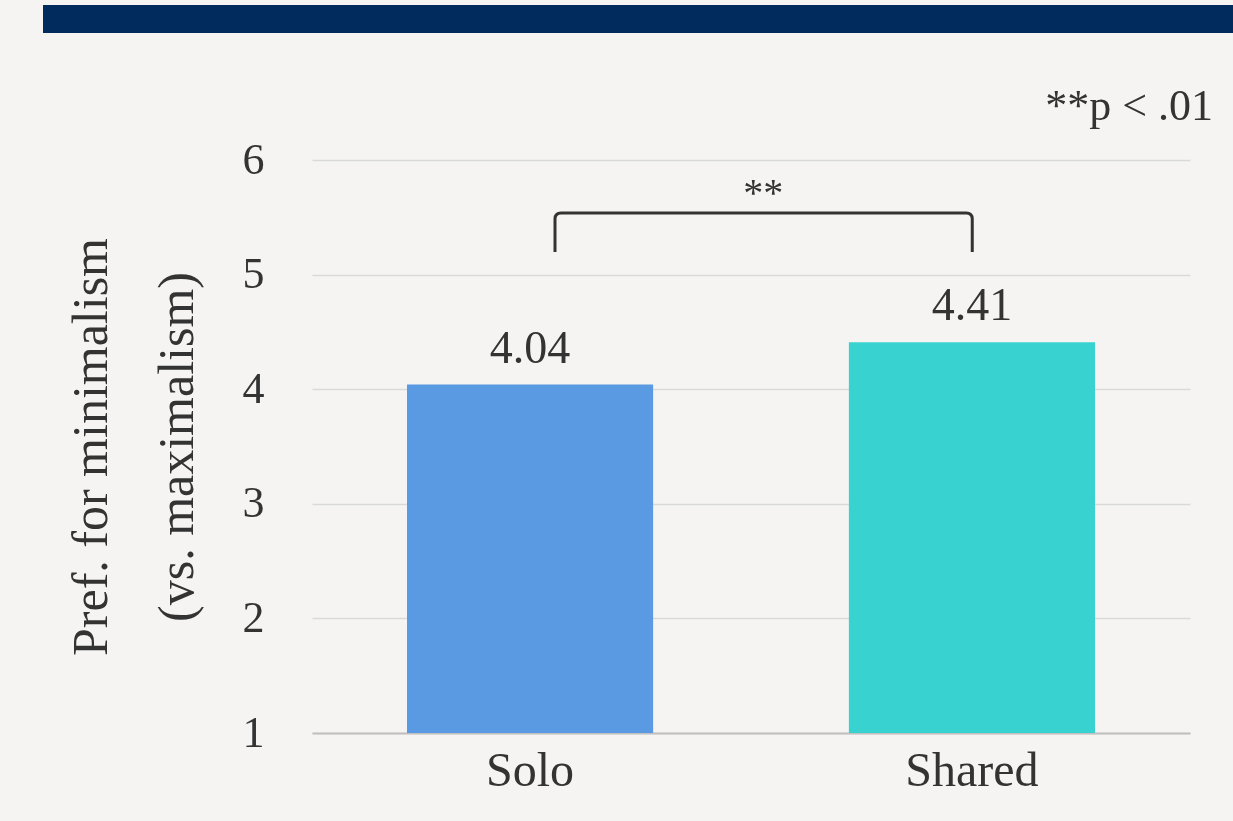 Image resolution: width=1233 pixels, height=821 pixels. Describe the element at coordinates (972, 305) in the screenshot. I see `data-label: 4.41` at that location.